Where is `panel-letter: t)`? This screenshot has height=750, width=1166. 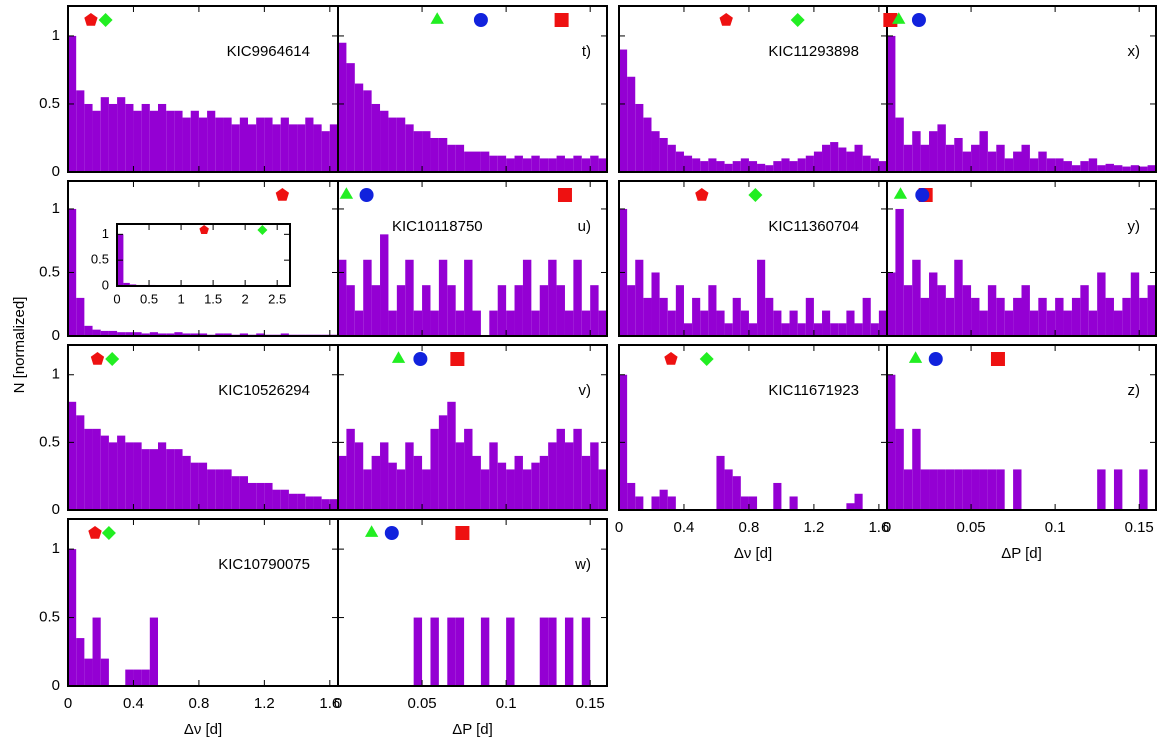 panel-letter: t) is located at coordinates (586, 51).